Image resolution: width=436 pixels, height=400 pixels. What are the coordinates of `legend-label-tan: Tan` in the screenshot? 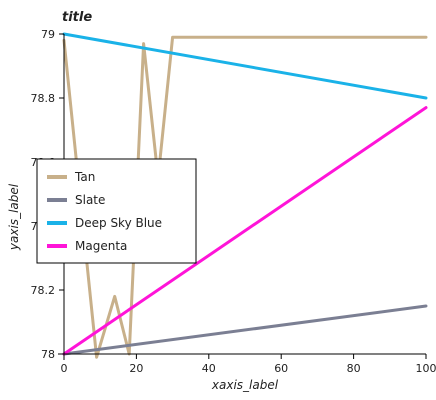 It's located at (84, 177).